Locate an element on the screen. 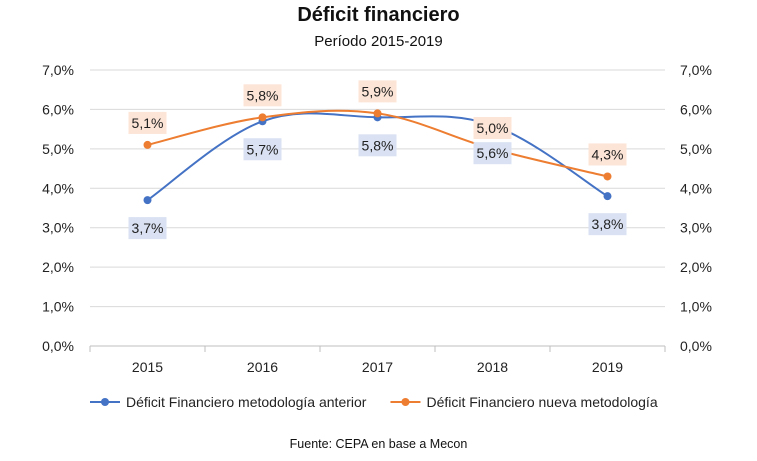 The width and height of the screenshot is (757, 461). y-tick-label-right: 5,0% is located at coordinates (696, 149).